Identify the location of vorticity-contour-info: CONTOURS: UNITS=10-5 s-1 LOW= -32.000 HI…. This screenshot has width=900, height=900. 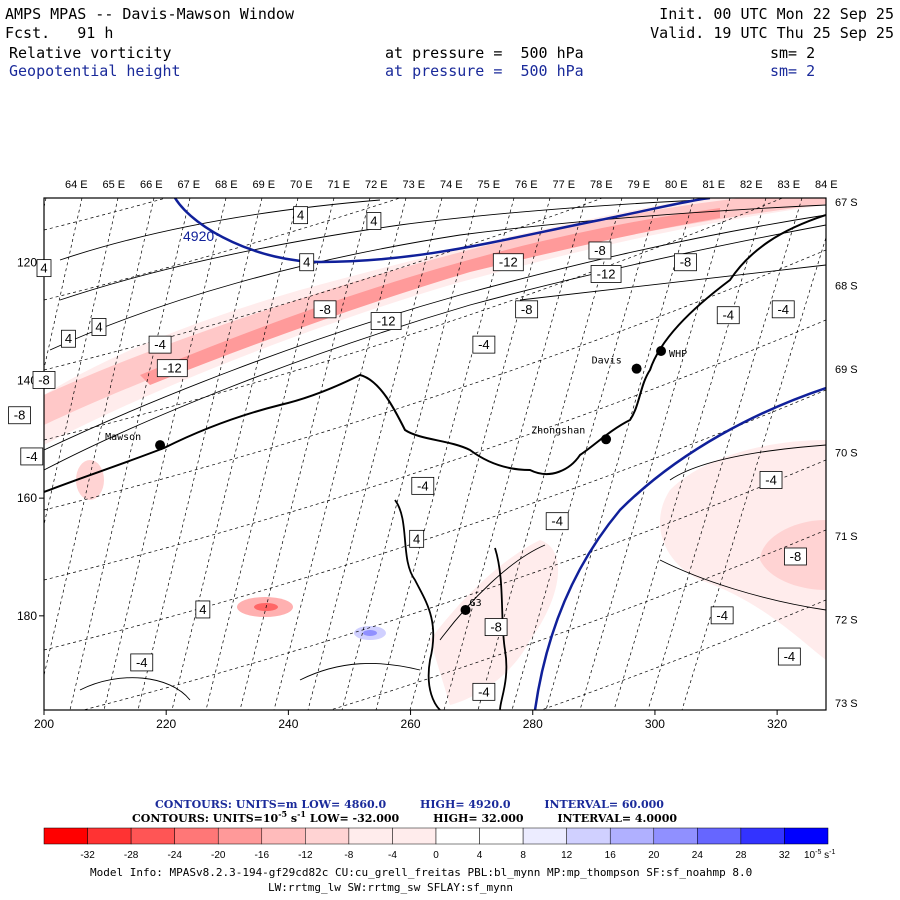
(404, 817).